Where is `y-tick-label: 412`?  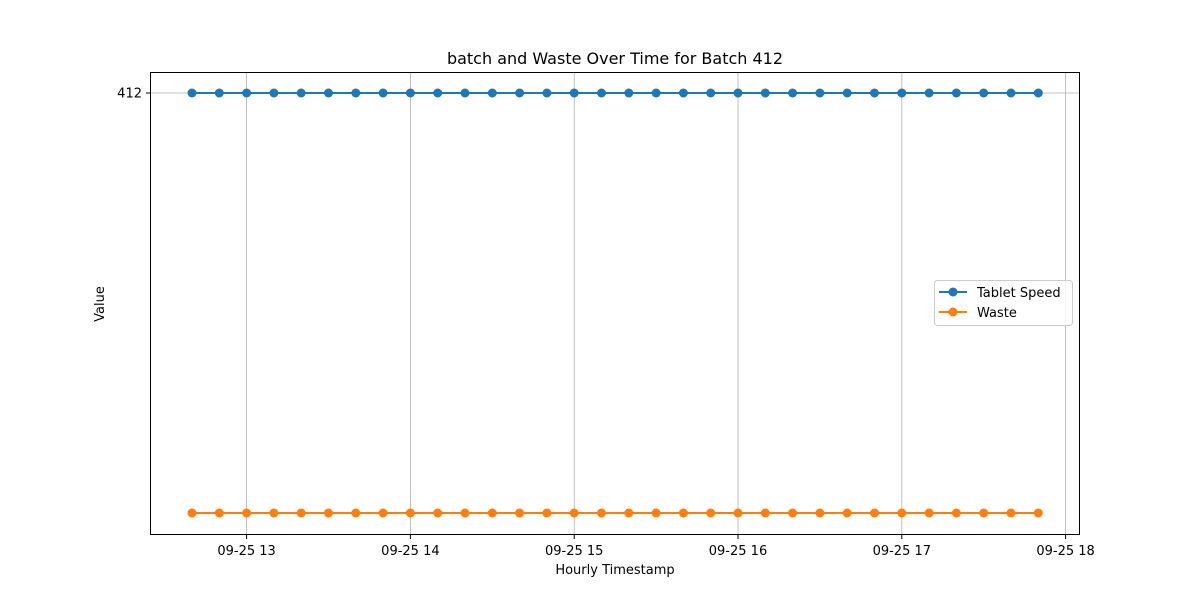 y-tick-label: 412 is located at coordinates (129, 94).